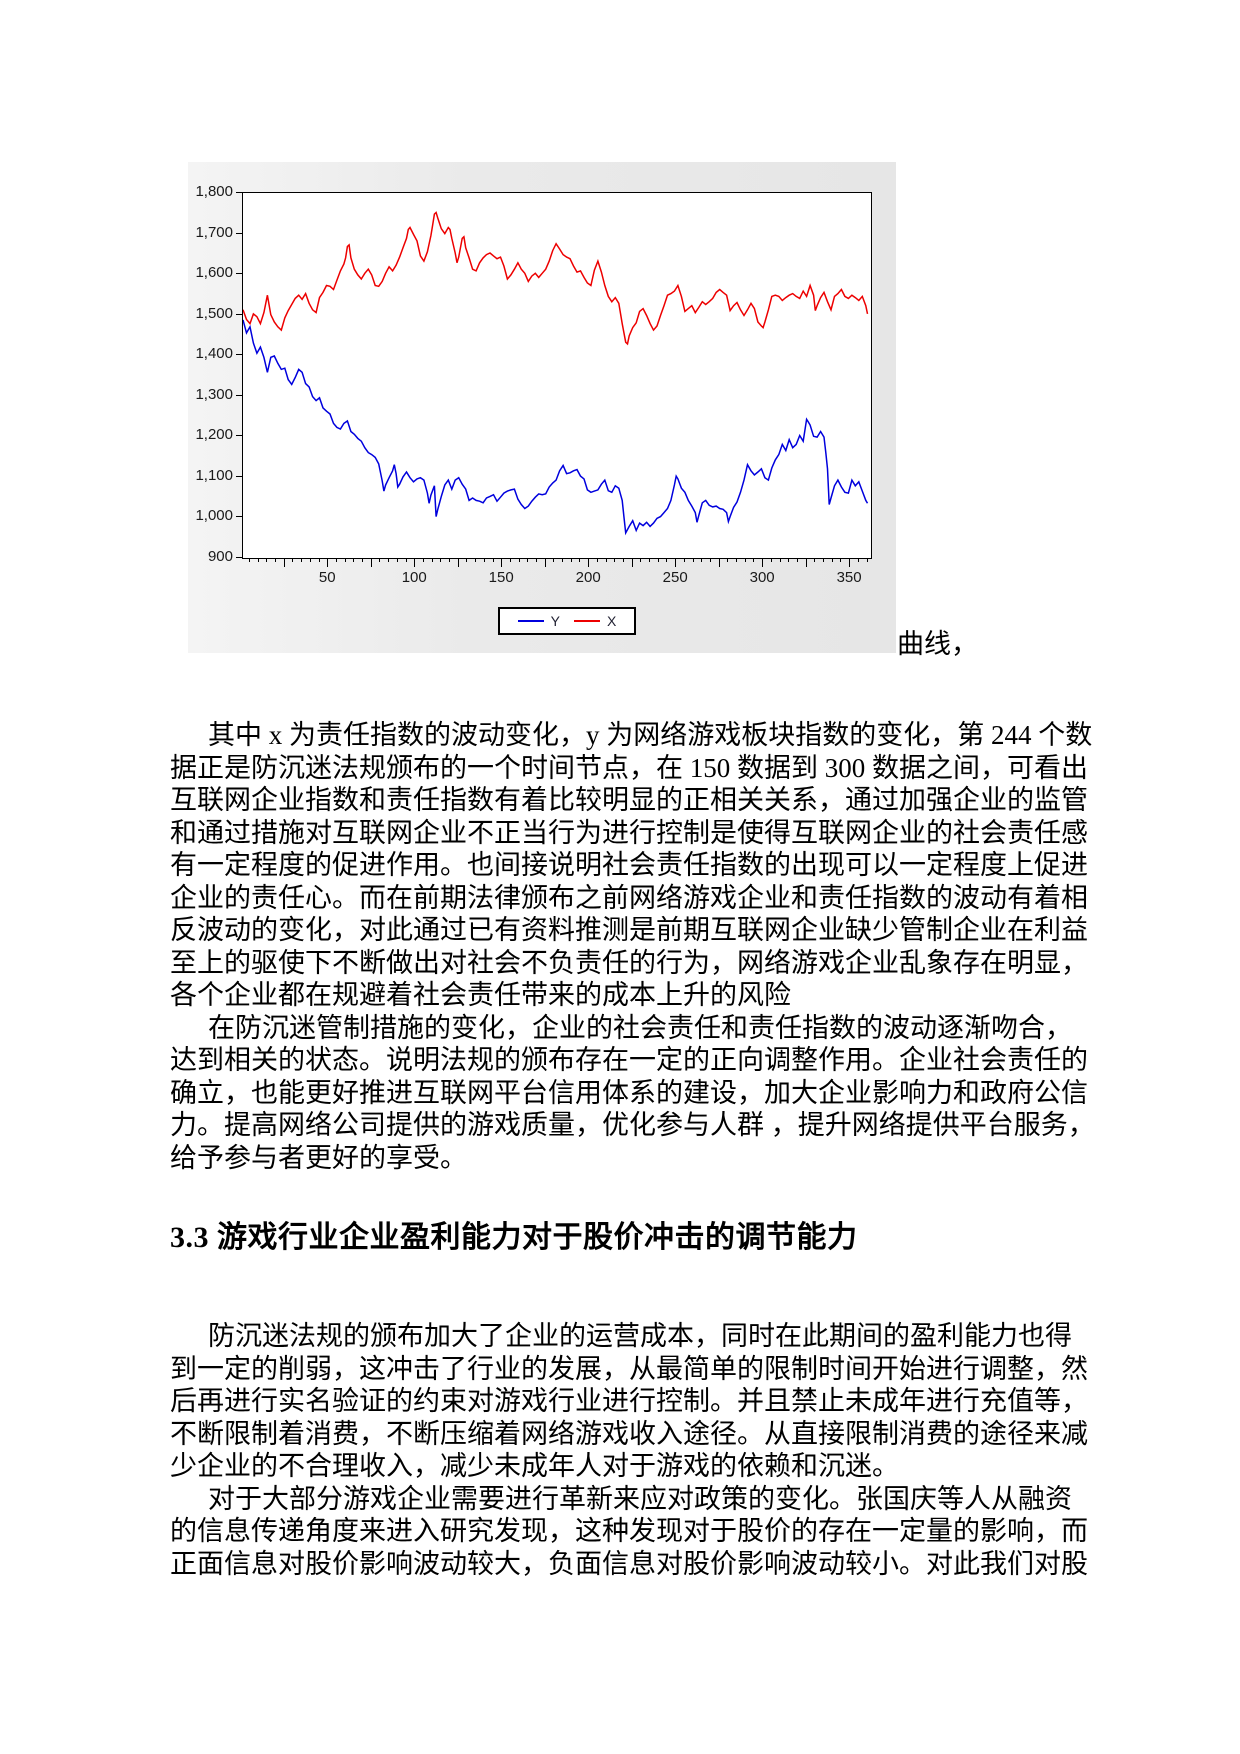 This screenshot has height=1754, width=1240. Describe the element at coordinates (214, 232) in the screenshot. I see `y-axis-tick-label: 1,700` at that location.